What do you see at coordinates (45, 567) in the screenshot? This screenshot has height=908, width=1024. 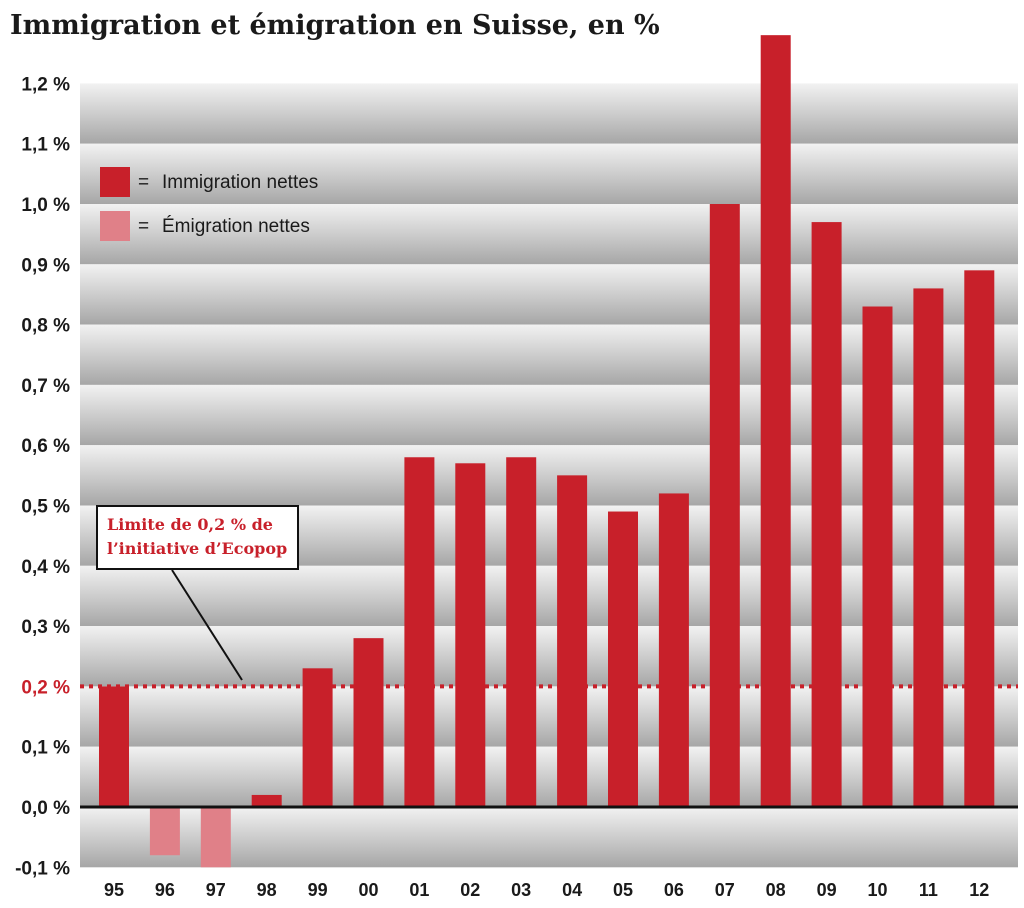 I see `y-tick-label: 0,4 %` at bounding box center [45, 567].